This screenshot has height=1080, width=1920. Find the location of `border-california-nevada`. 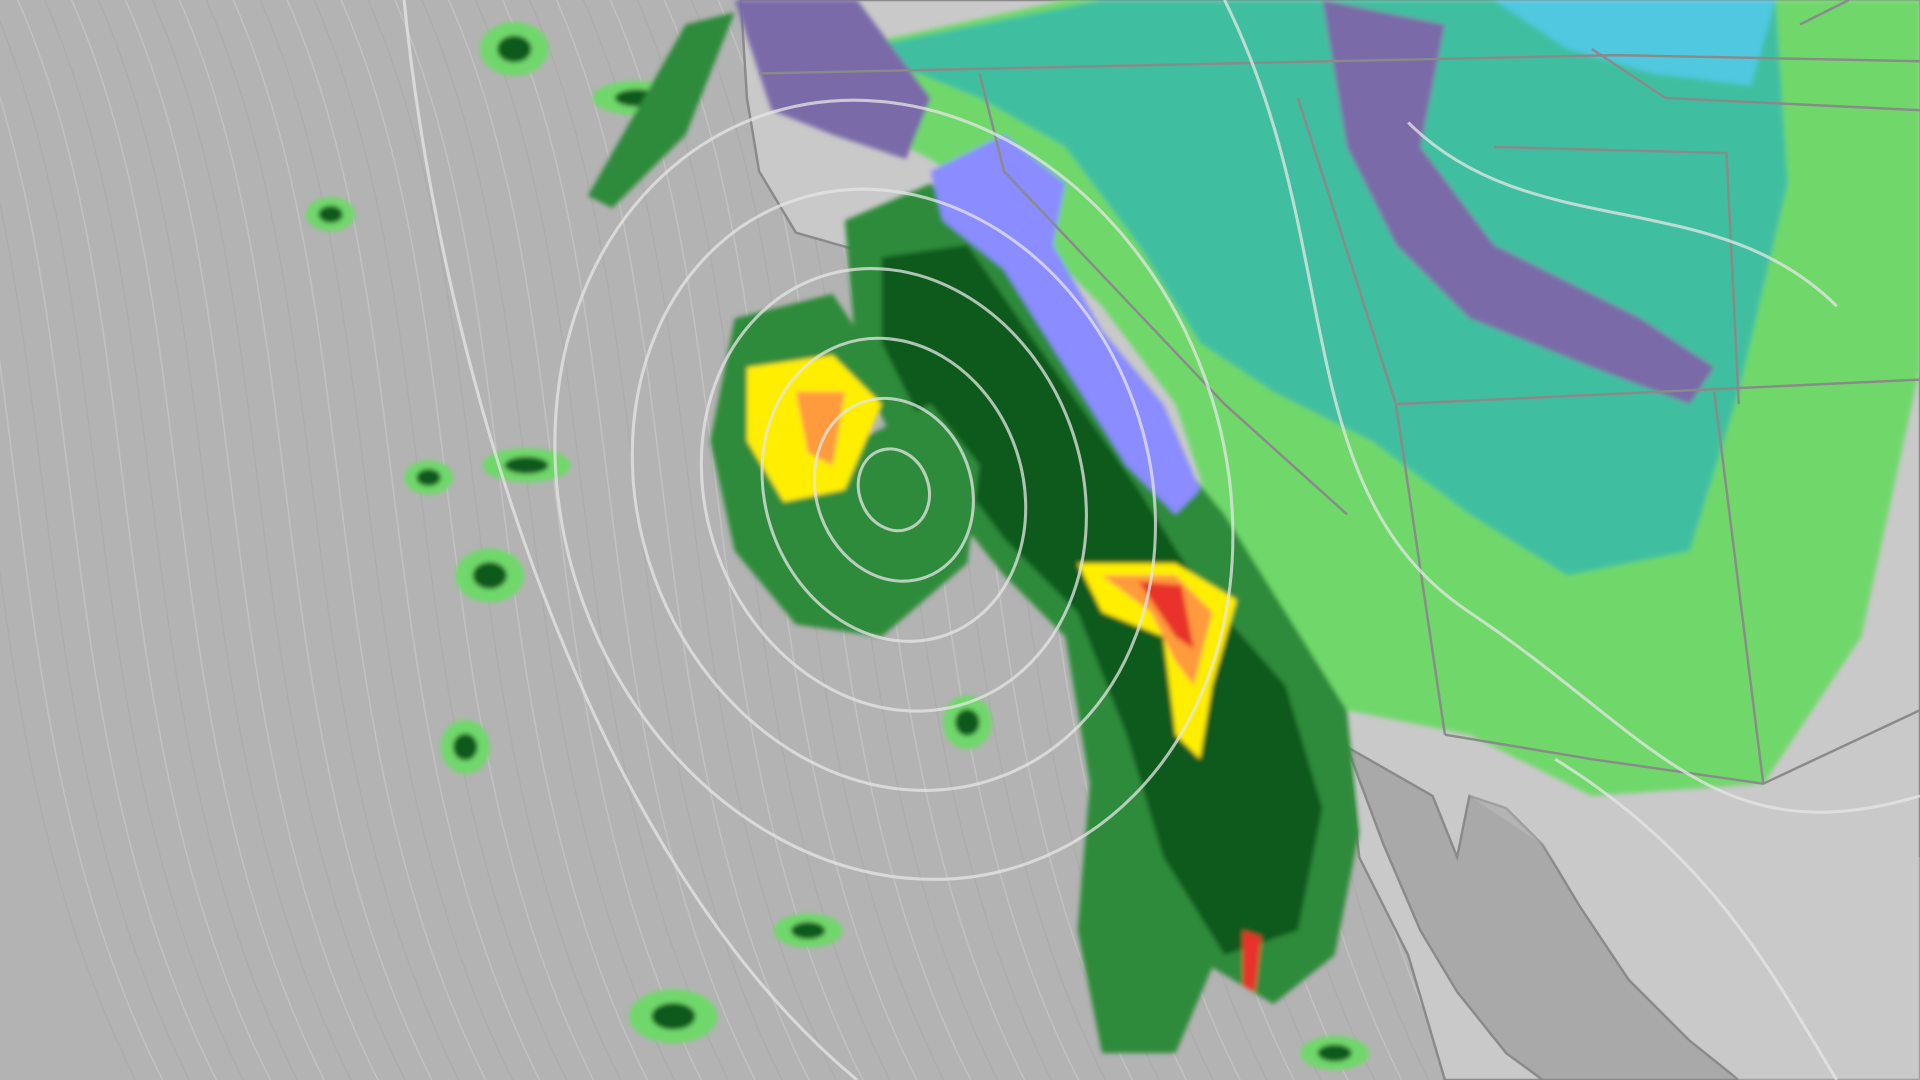

border-california-nevada is located at coordinates (1163, 294).